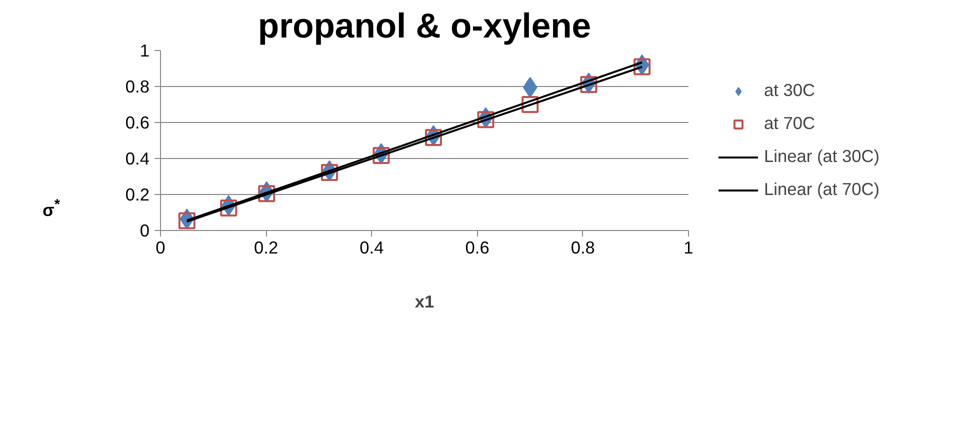  I want to click on y-tick-label: 0.2, so click(137, 194).